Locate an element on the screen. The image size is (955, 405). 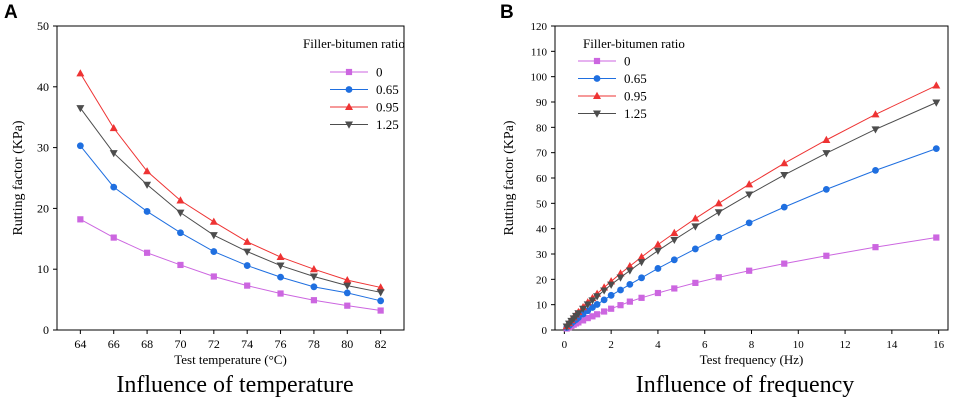
y-tick-label: 40 is located at coordinates (542, 230).